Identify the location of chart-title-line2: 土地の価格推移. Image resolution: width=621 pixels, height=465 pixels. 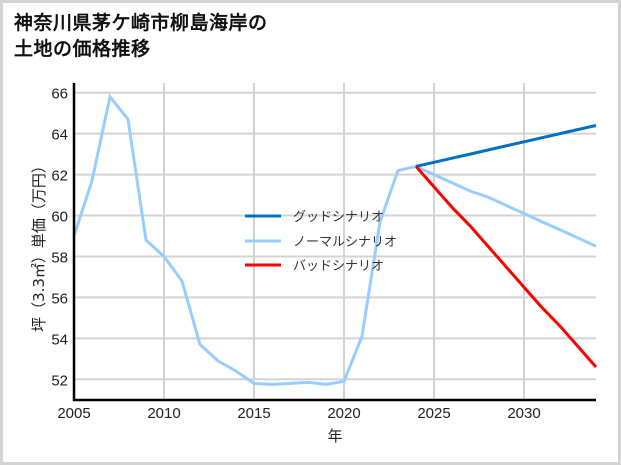
(82, 49).